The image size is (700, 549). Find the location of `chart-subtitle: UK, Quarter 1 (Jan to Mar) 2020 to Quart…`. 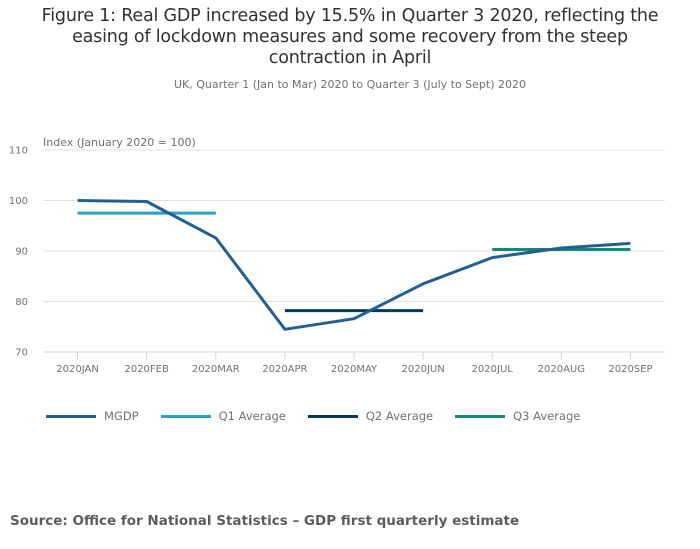

chart-subtitle: UK, Quarter 1 (Jan to Mar) 2020 to Quart… is located at coordinates (350, 84).